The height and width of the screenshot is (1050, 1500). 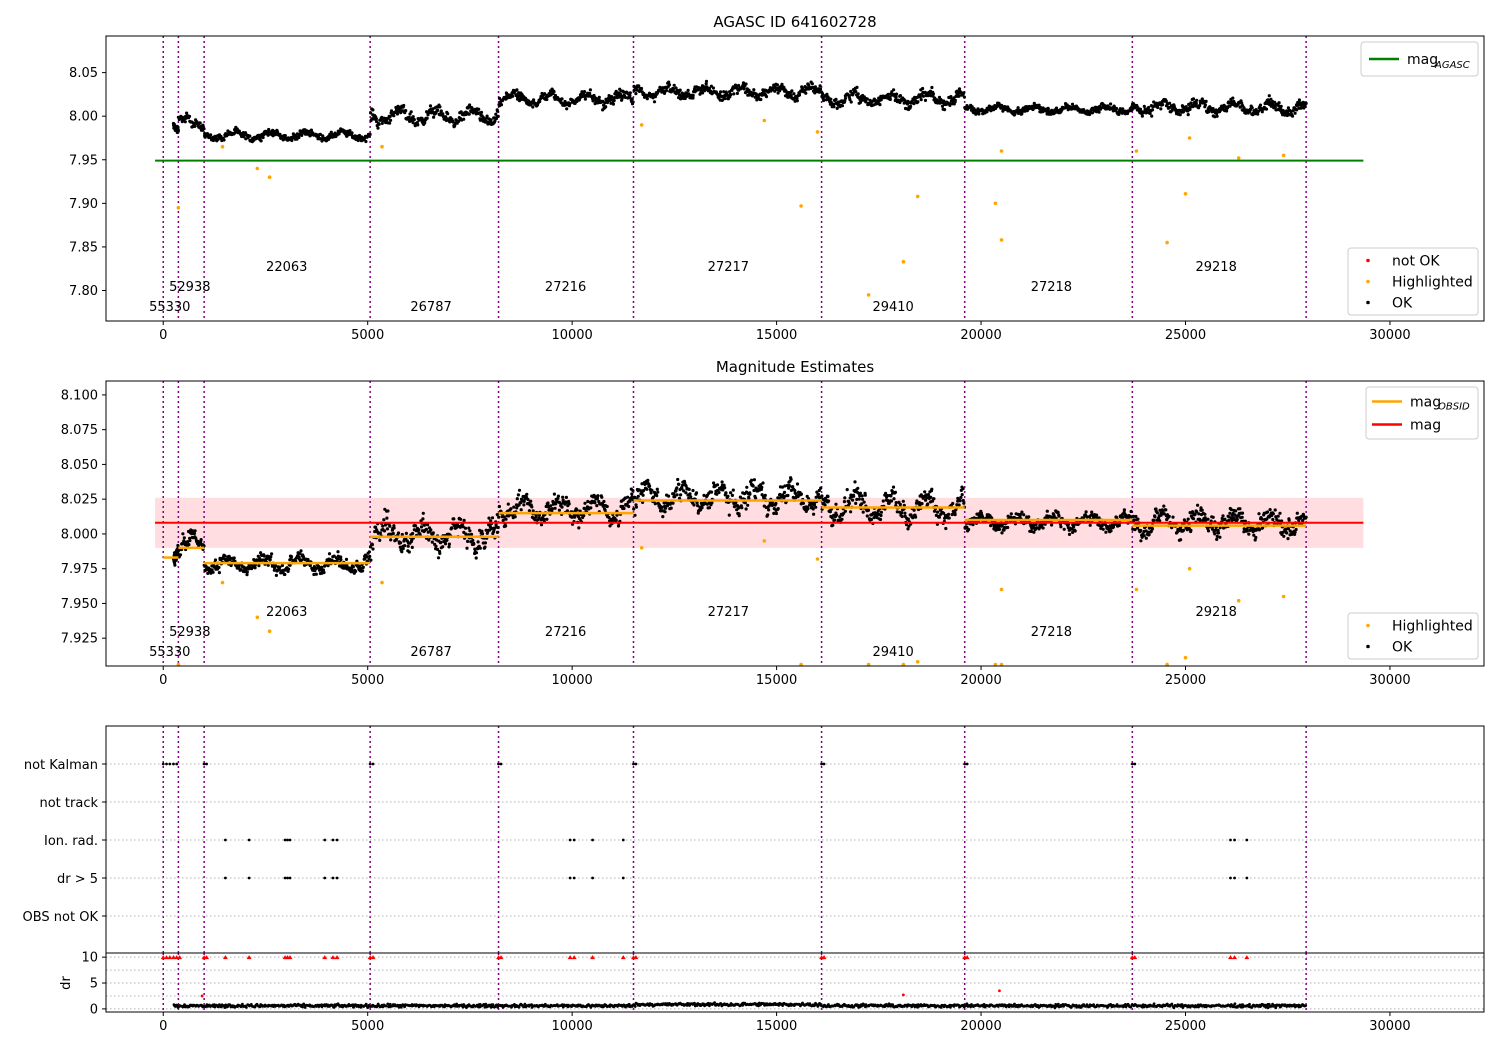 What do you see at coordinates (79, 500) in the screenshot?
I see `y-tick-label: 8.025` at bounding box center [79, 500].